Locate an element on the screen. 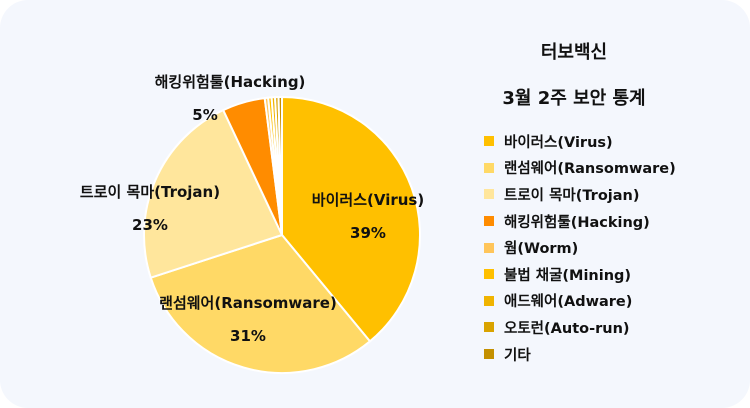 This screenshot has height=408, width=750. slice-name-label: 바이러스(Virus) is located at coordinates (368, 200).